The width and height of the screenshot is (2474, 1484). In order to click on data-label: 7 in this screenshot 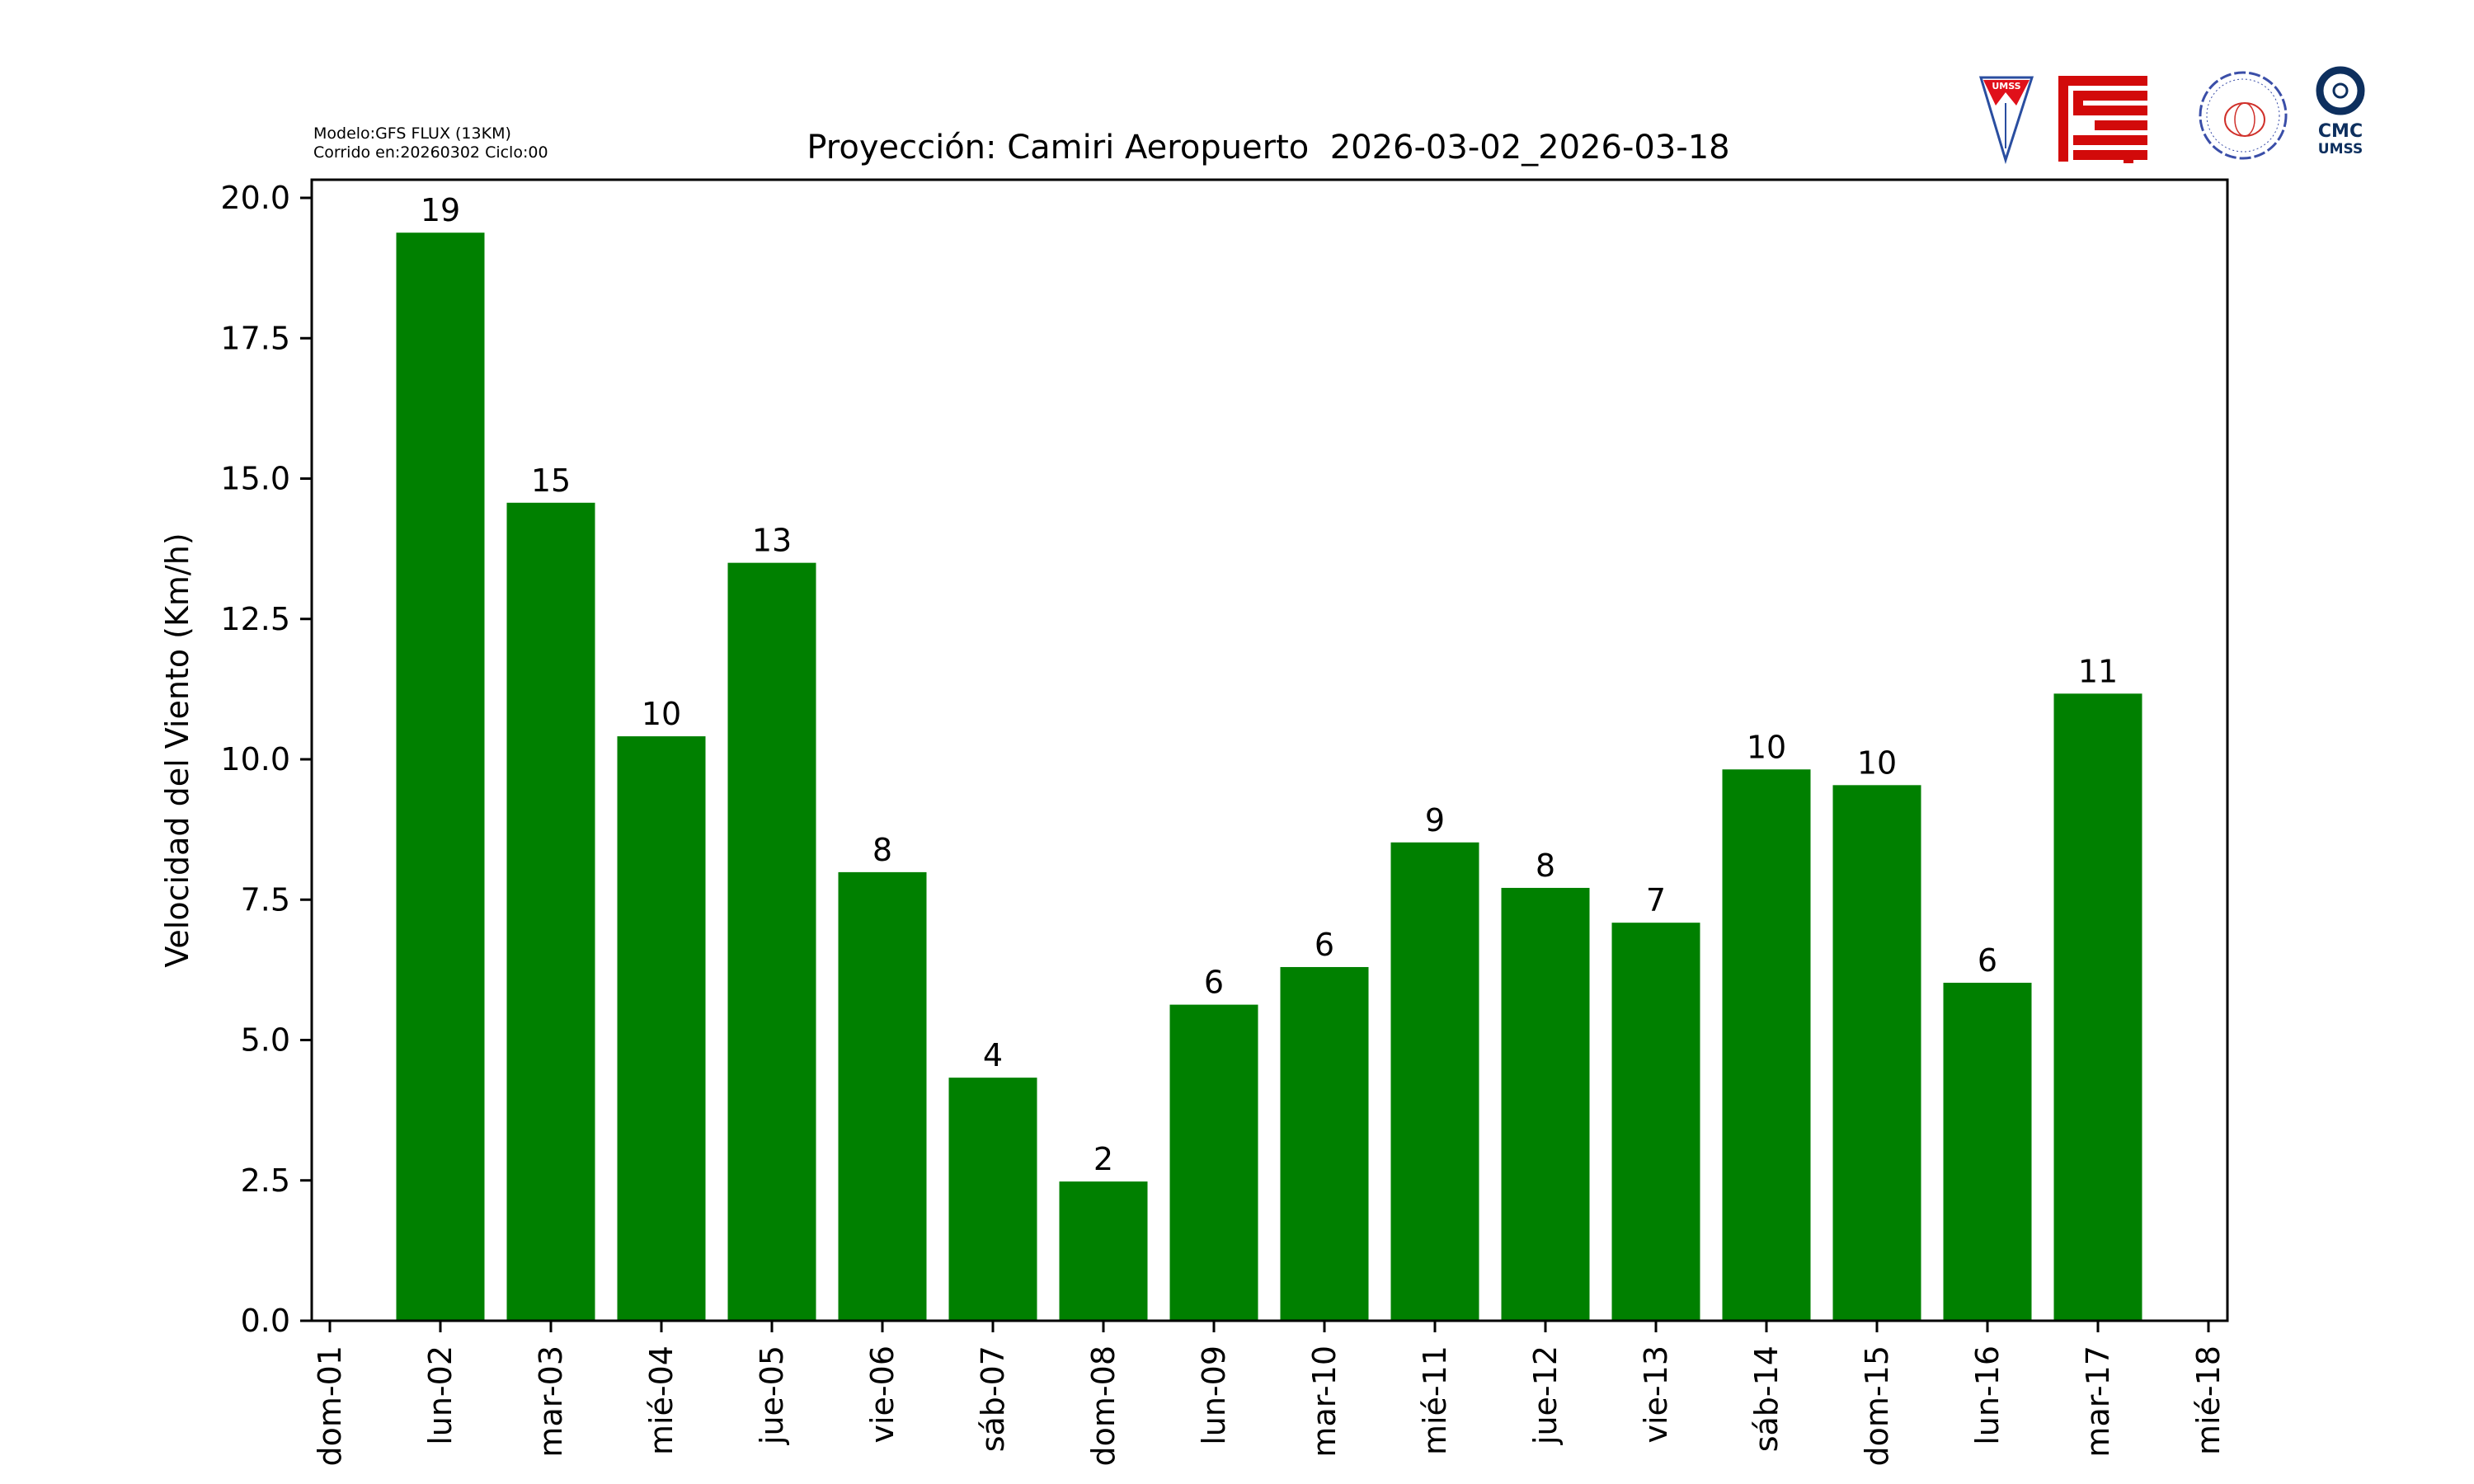, I will do `click(1656, 900)`.